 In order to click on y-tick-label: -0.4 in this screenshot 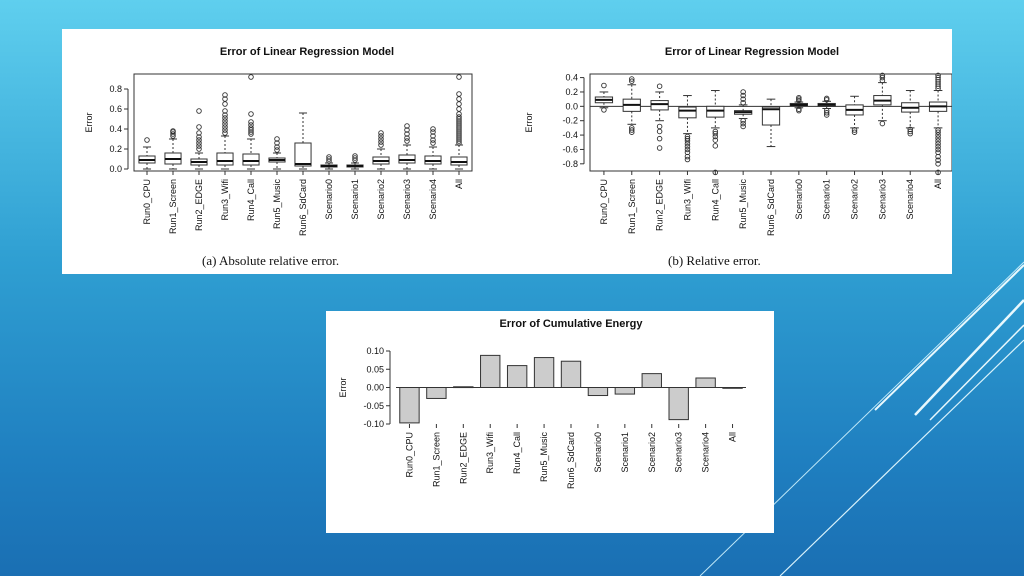, I will do `click(570, 135)`.